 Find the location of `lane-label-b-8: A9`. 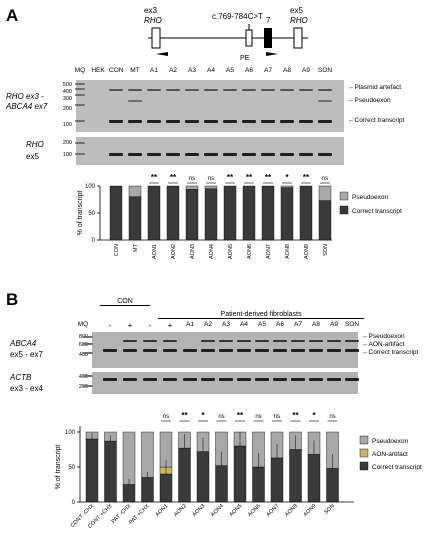

lane-label-b-8: A9 is located at coordinates (334, 324).